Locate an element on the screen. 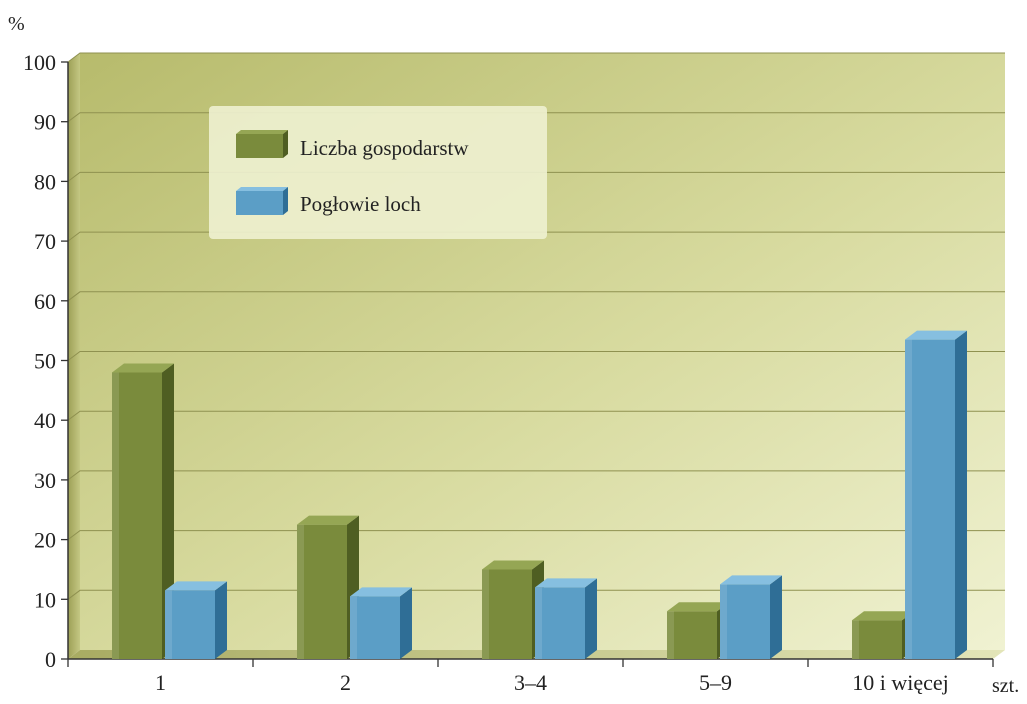 This screenshot has height=704, width=1027. x-tick-label: 5–9 is located at coordinates (715, 682).